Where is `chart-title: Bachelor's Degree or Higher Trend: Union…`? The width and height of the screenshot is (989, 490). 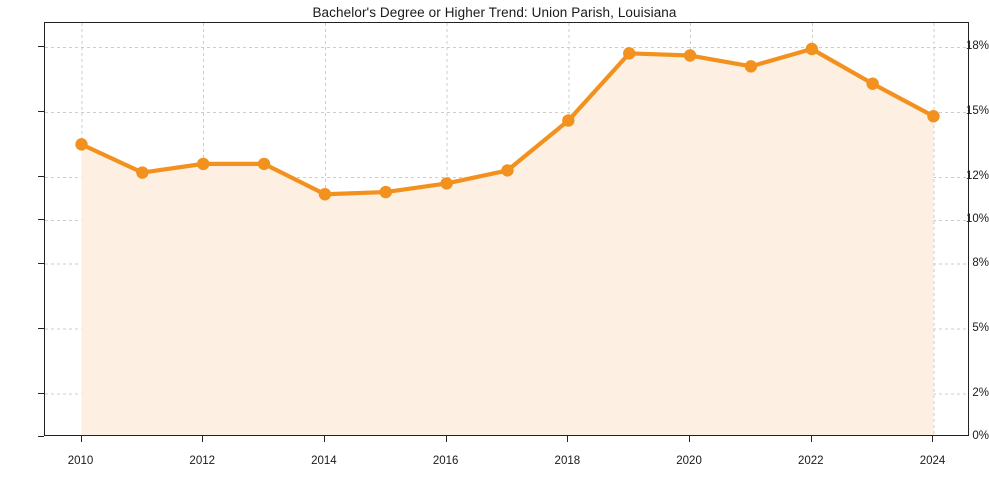
chart-title: Bachelor's Degree or Higher Trend: Union… is located at coordinates (494, 12).